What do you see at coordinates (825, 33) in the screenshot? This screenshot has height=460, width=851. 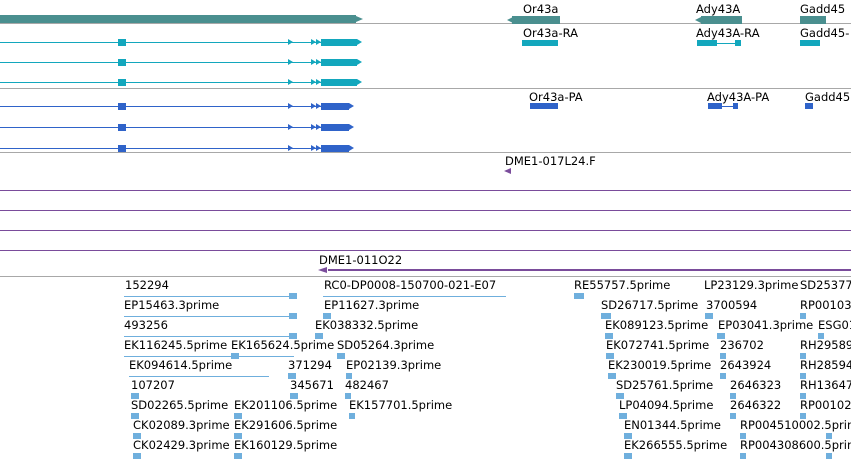 I see `transcript-label-gadd45-ra: Gadd45-` at bounding box center [825, 33].